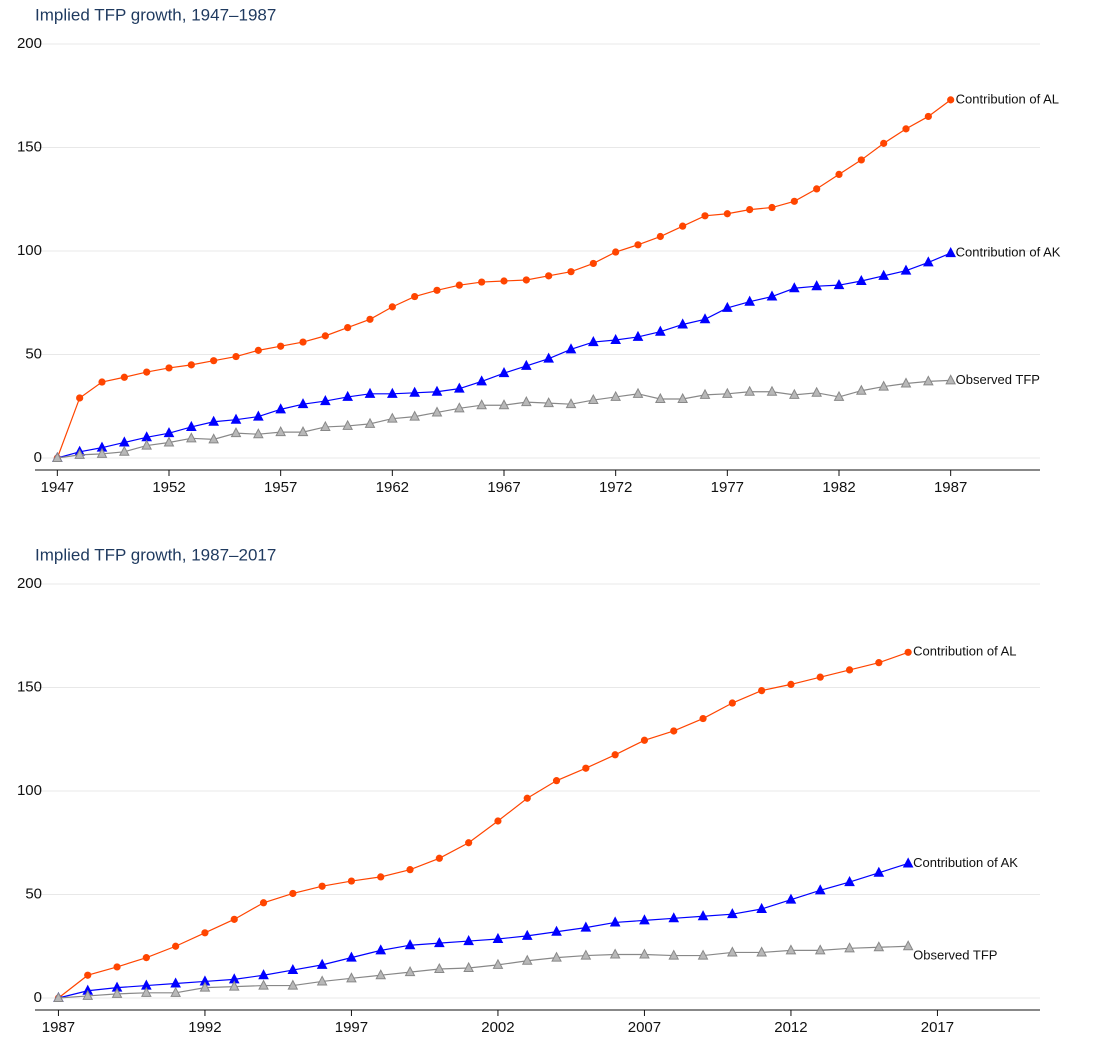 This screenshot has width=1096, height=1043. What do you see at coordinates (29, 686) in the screenshot?
I see `y-tick-label: 150` at bounding box center [29, 686].